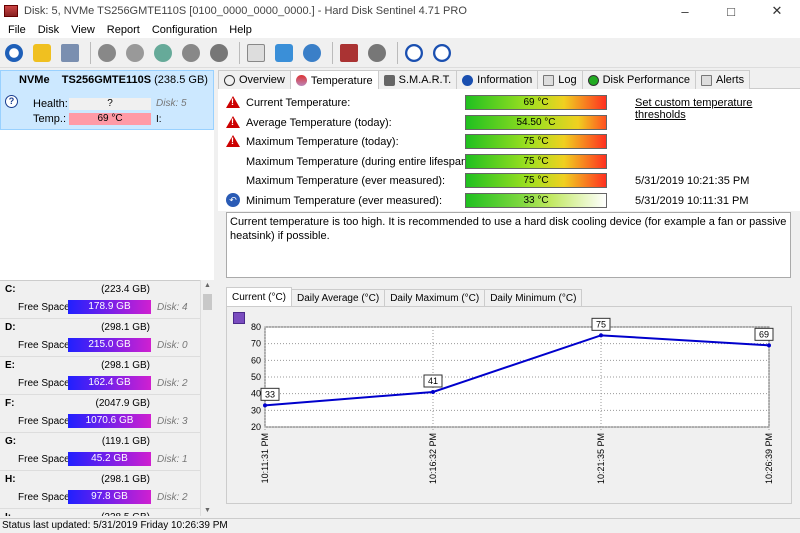  Describe the element at coordinates (219, 53) in the screenshot. I see `disk-erase-icon` at that location.